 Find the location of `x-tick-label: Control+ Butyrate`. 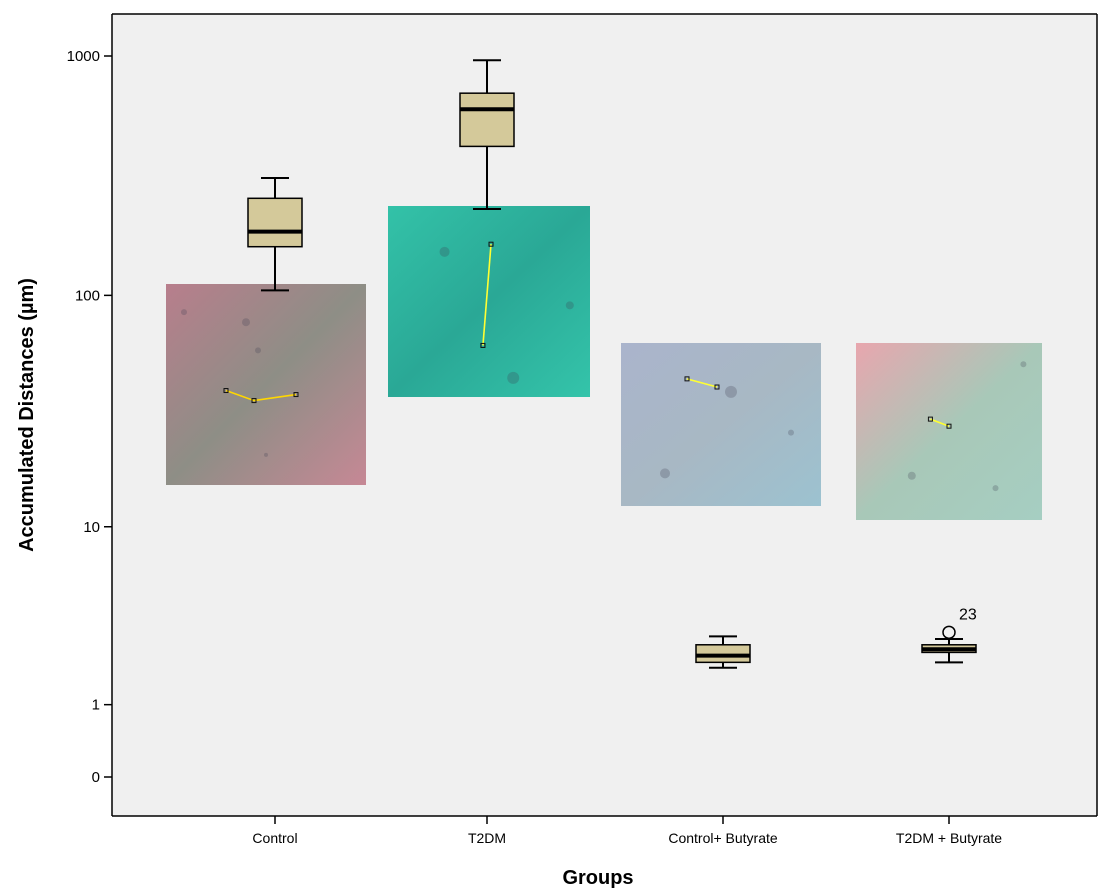

x-tick-label: Control+ Butyrate is located at coordinates (723, 838).